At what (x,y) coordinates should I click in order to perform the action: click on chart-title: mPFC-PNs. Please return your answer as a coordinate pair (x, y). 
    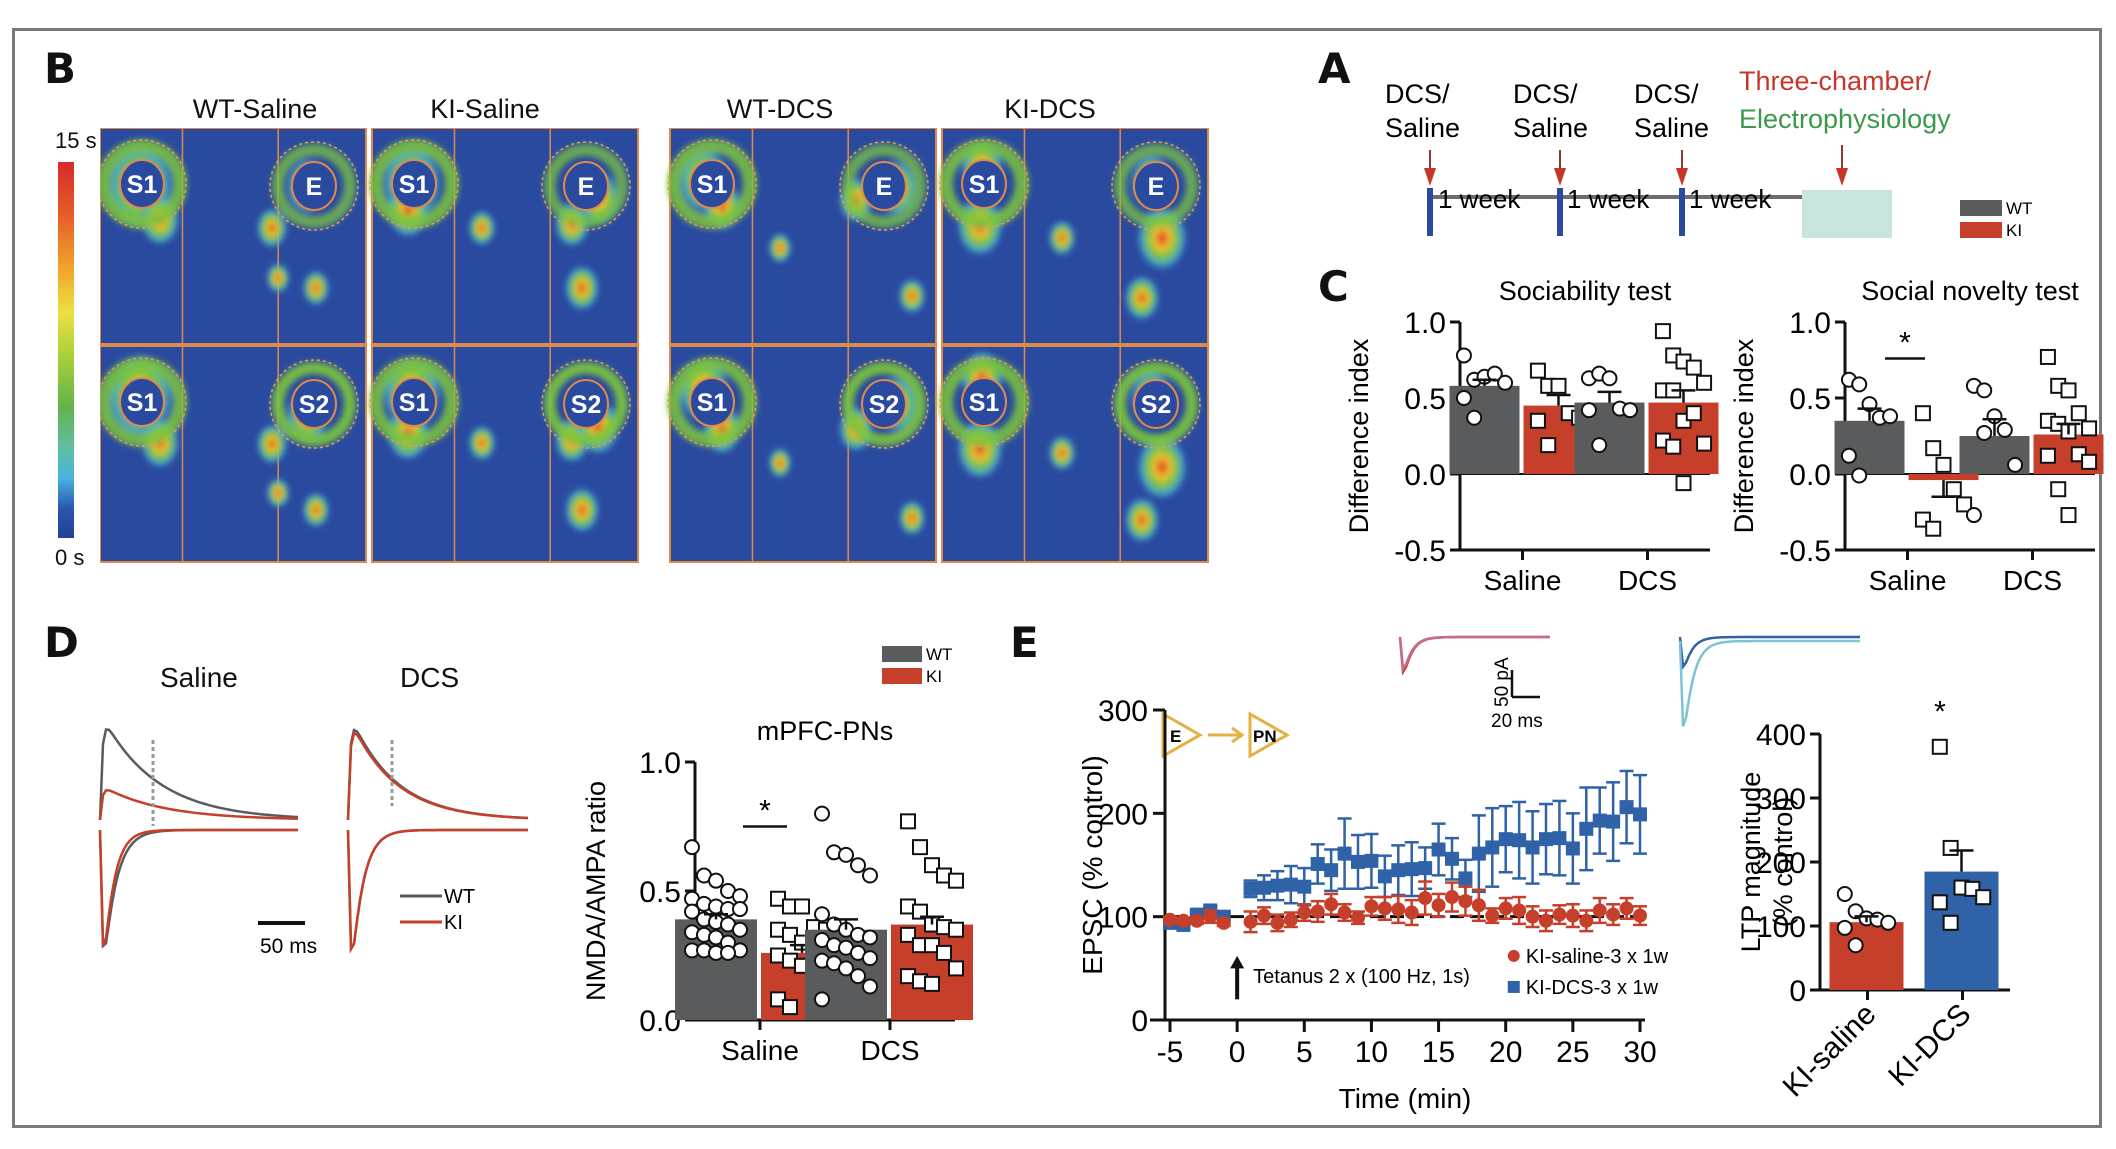
    Looking at the image, I should click on (825, 733).